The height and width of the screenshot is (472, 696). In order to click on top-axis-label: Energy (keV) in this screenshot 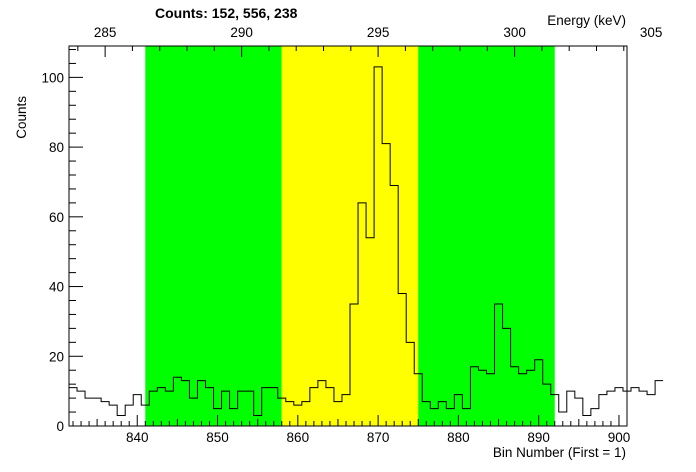, I will do `click(586, 20)`.